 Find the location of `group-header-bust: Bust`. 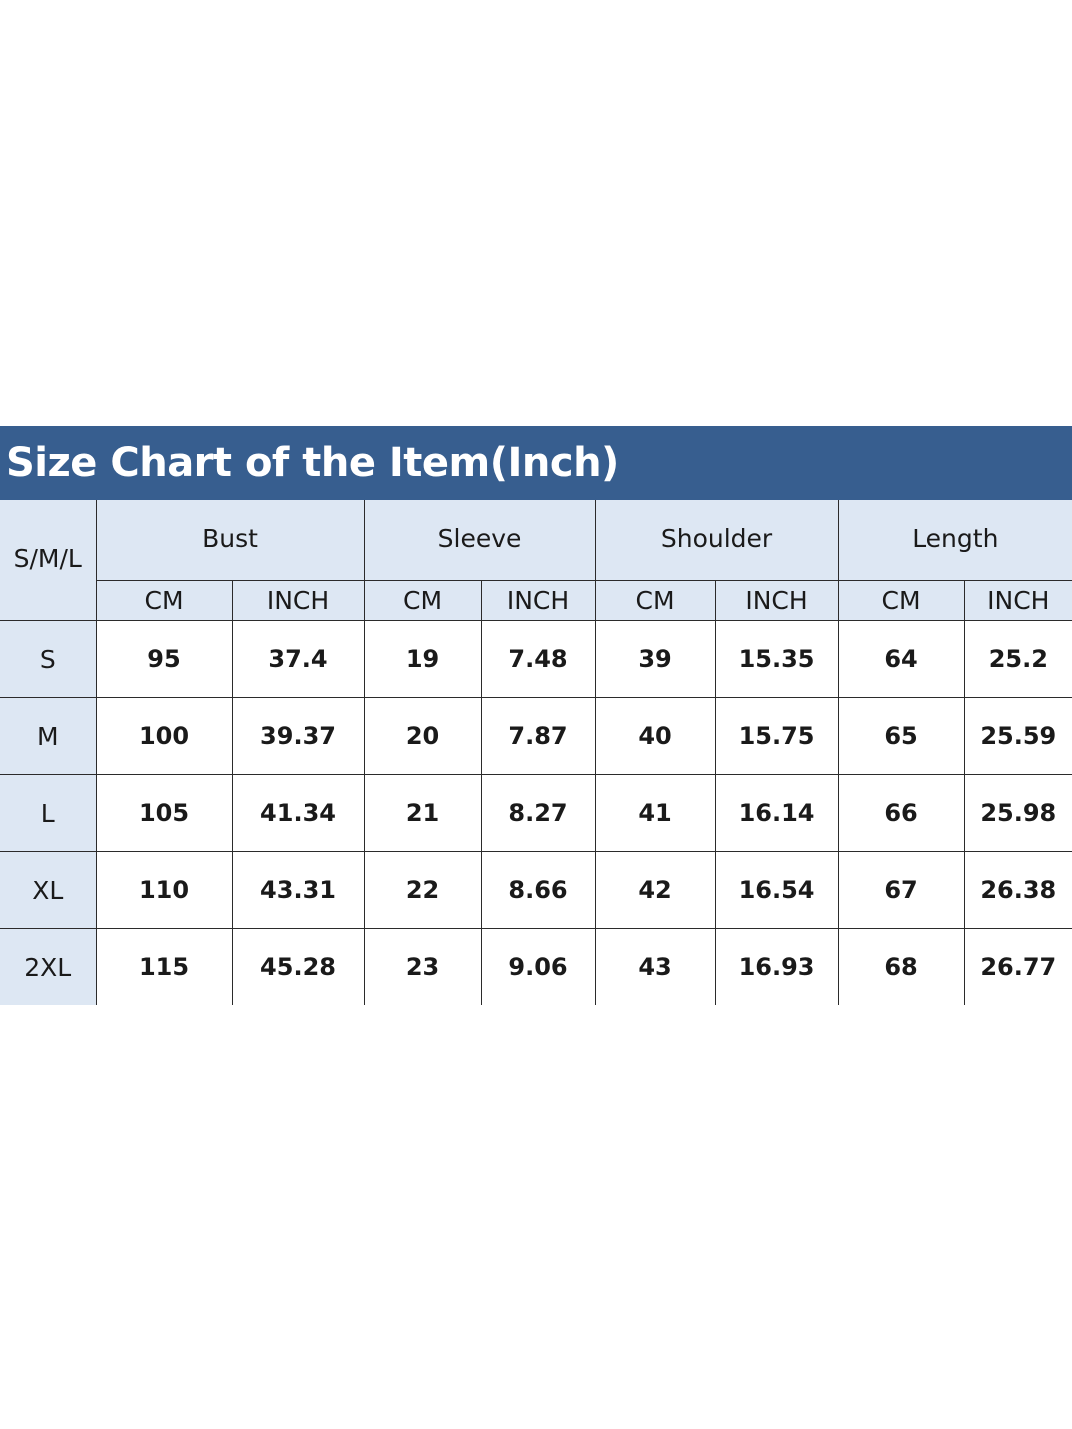

group-header-bust: Bust is located at coordinates (230, 540).